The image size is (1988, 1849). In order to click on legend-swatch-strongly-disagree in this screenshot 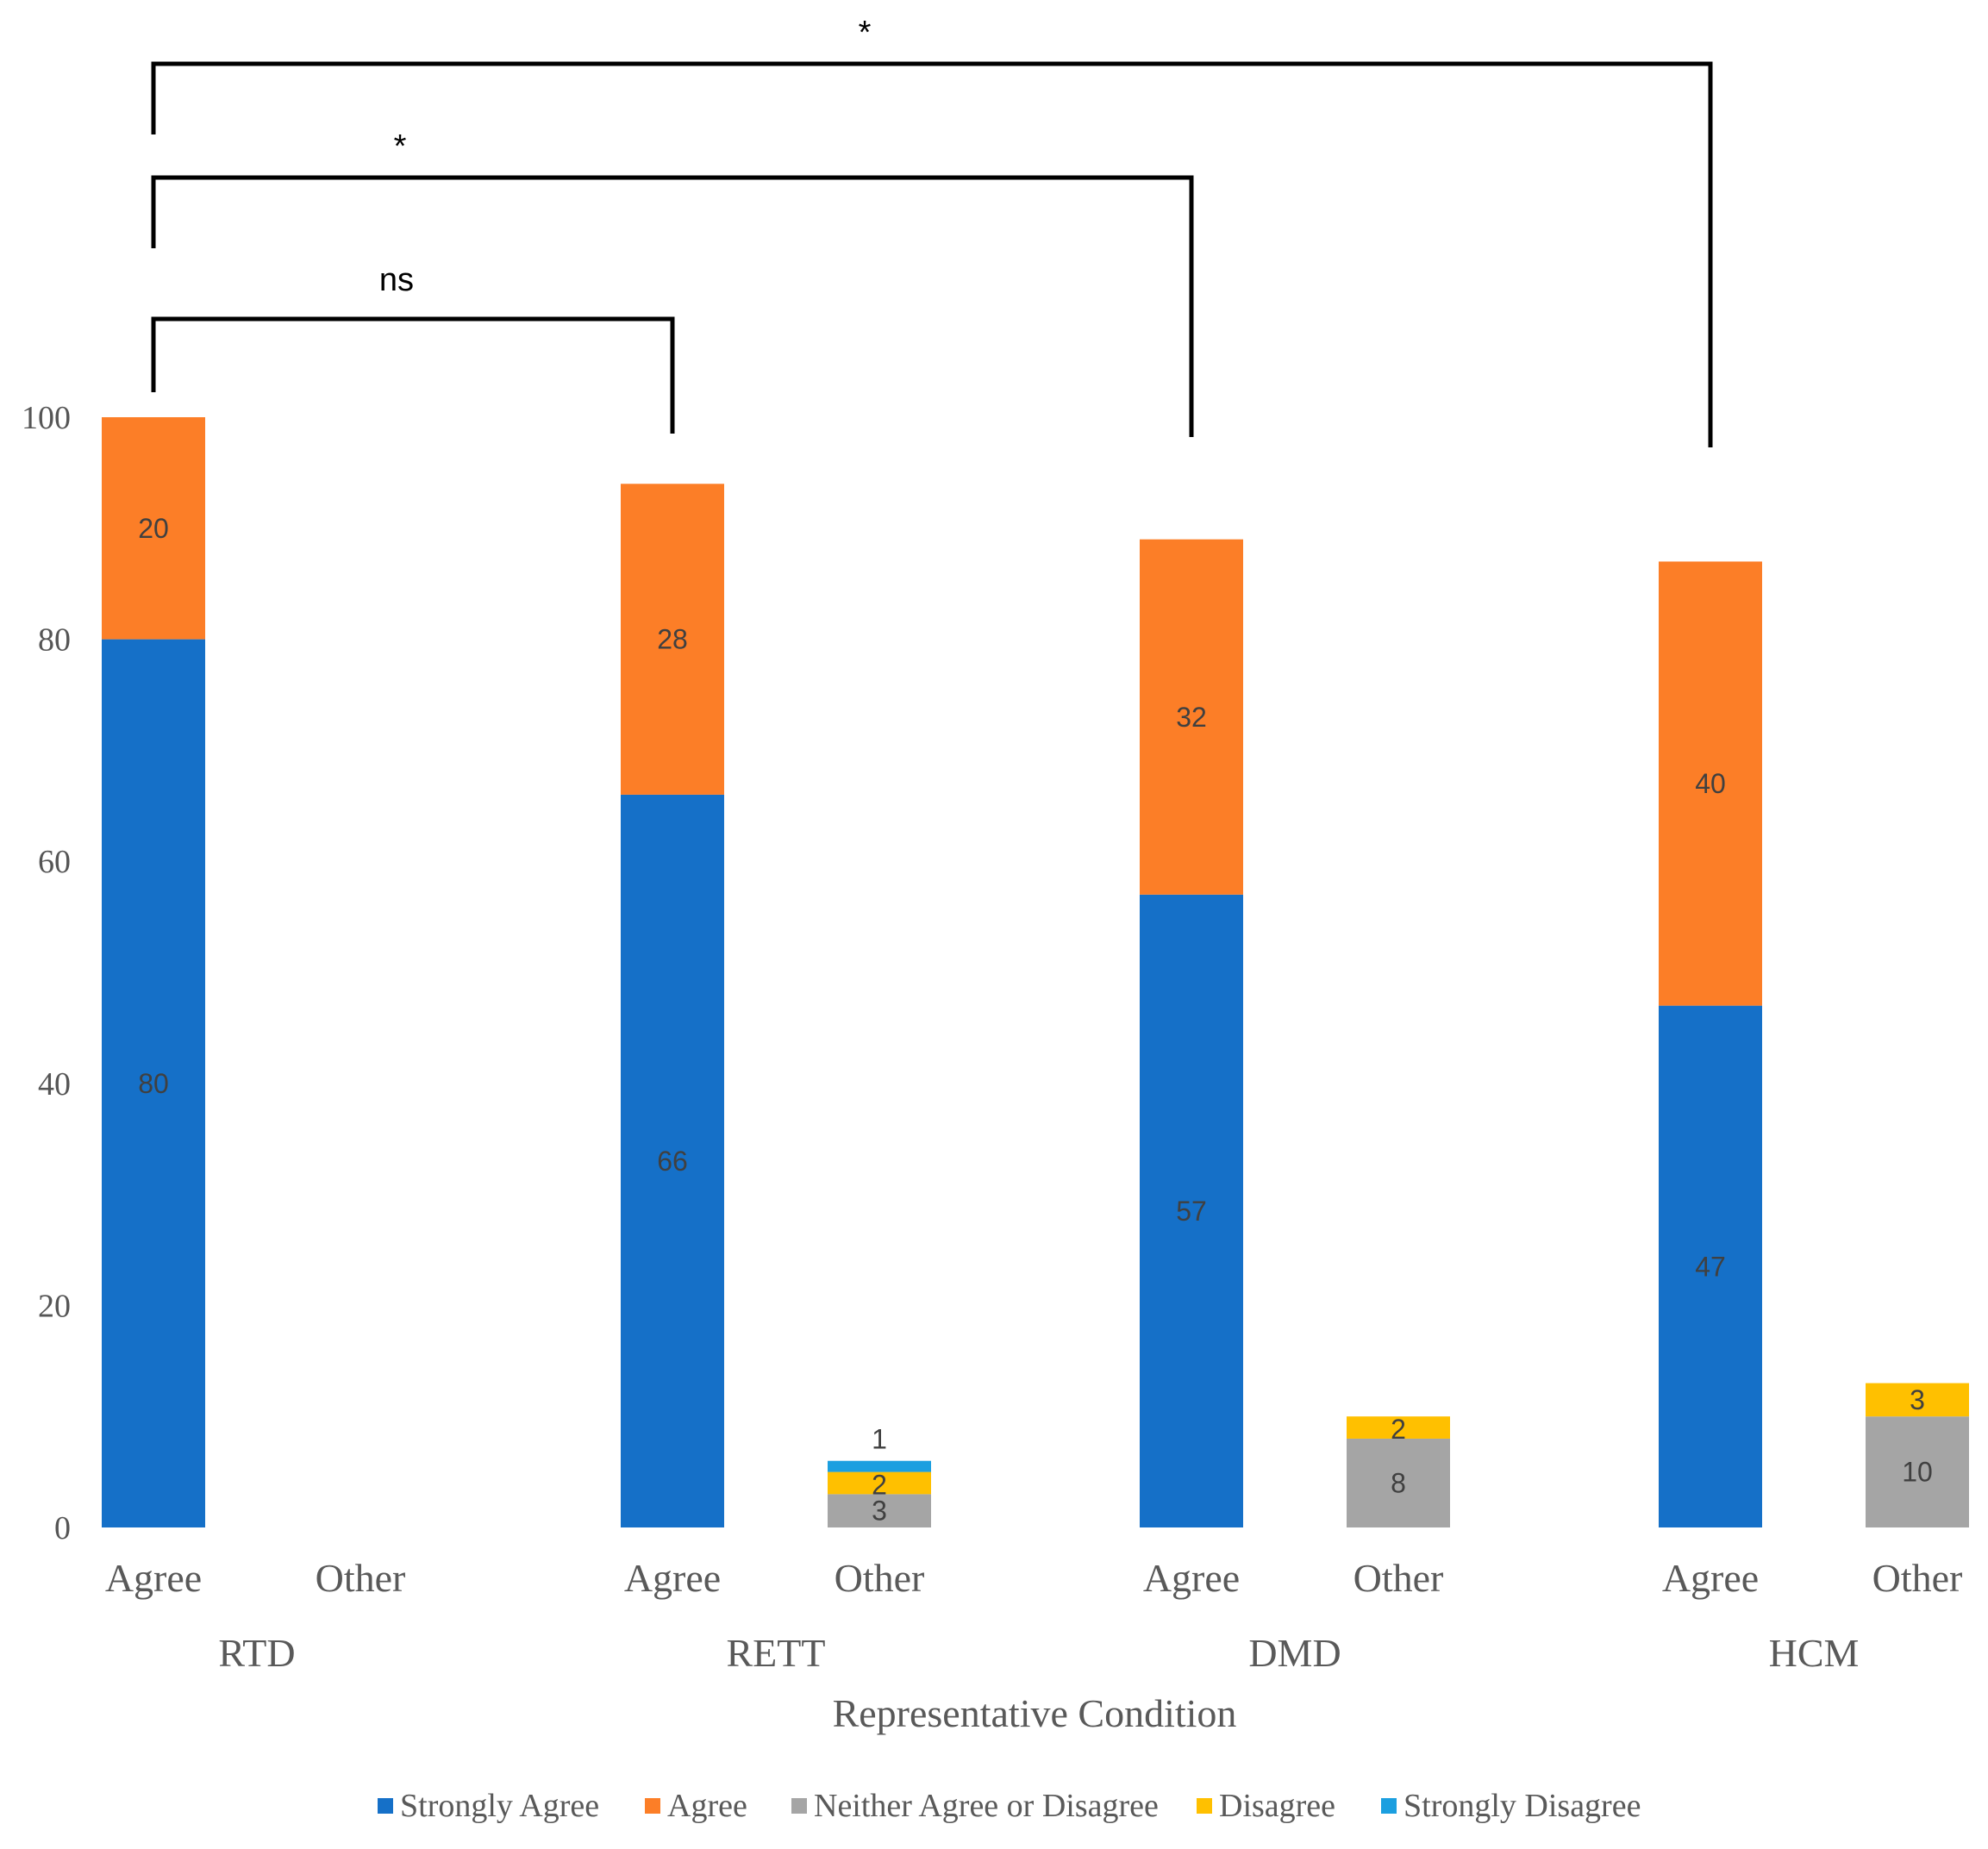, I will do `click(1389, 1806)`.